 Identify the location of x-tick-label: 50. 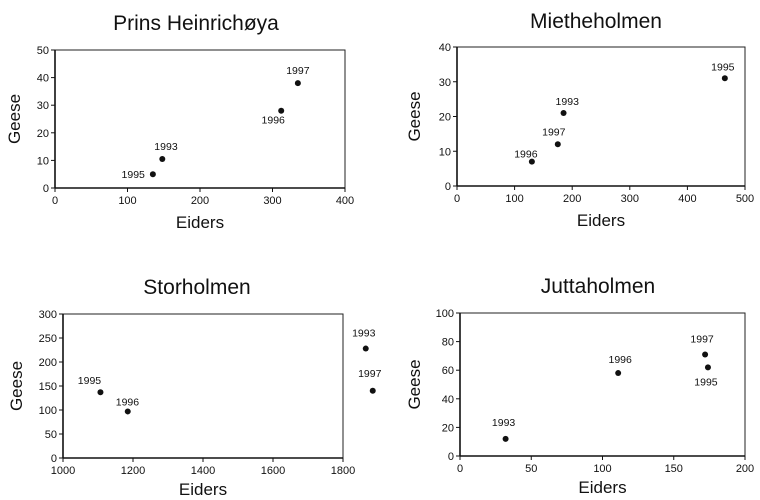
(531, 469).